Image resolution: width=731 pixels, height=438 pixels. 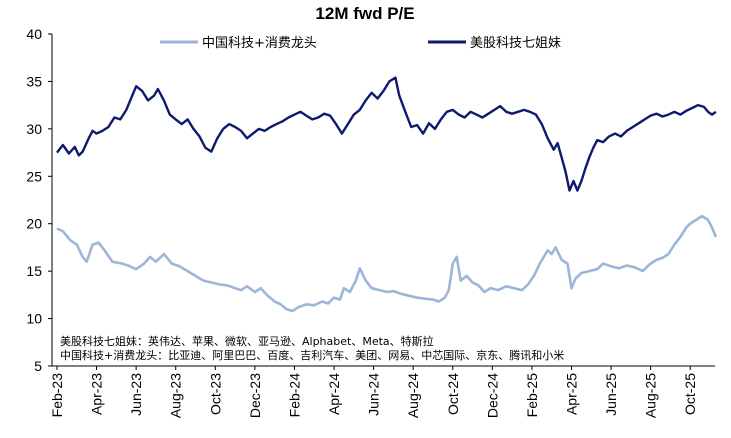 I want to click on x-tick-label: Oct-23, so click(x=215, y=394).